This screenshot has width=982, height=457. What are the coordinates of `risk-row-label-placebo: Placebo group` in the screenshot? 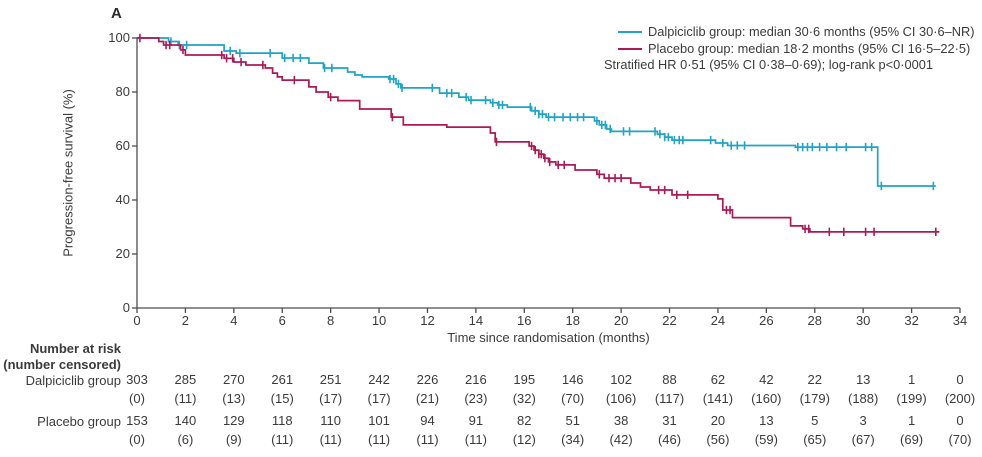 It's located at (79, 421).